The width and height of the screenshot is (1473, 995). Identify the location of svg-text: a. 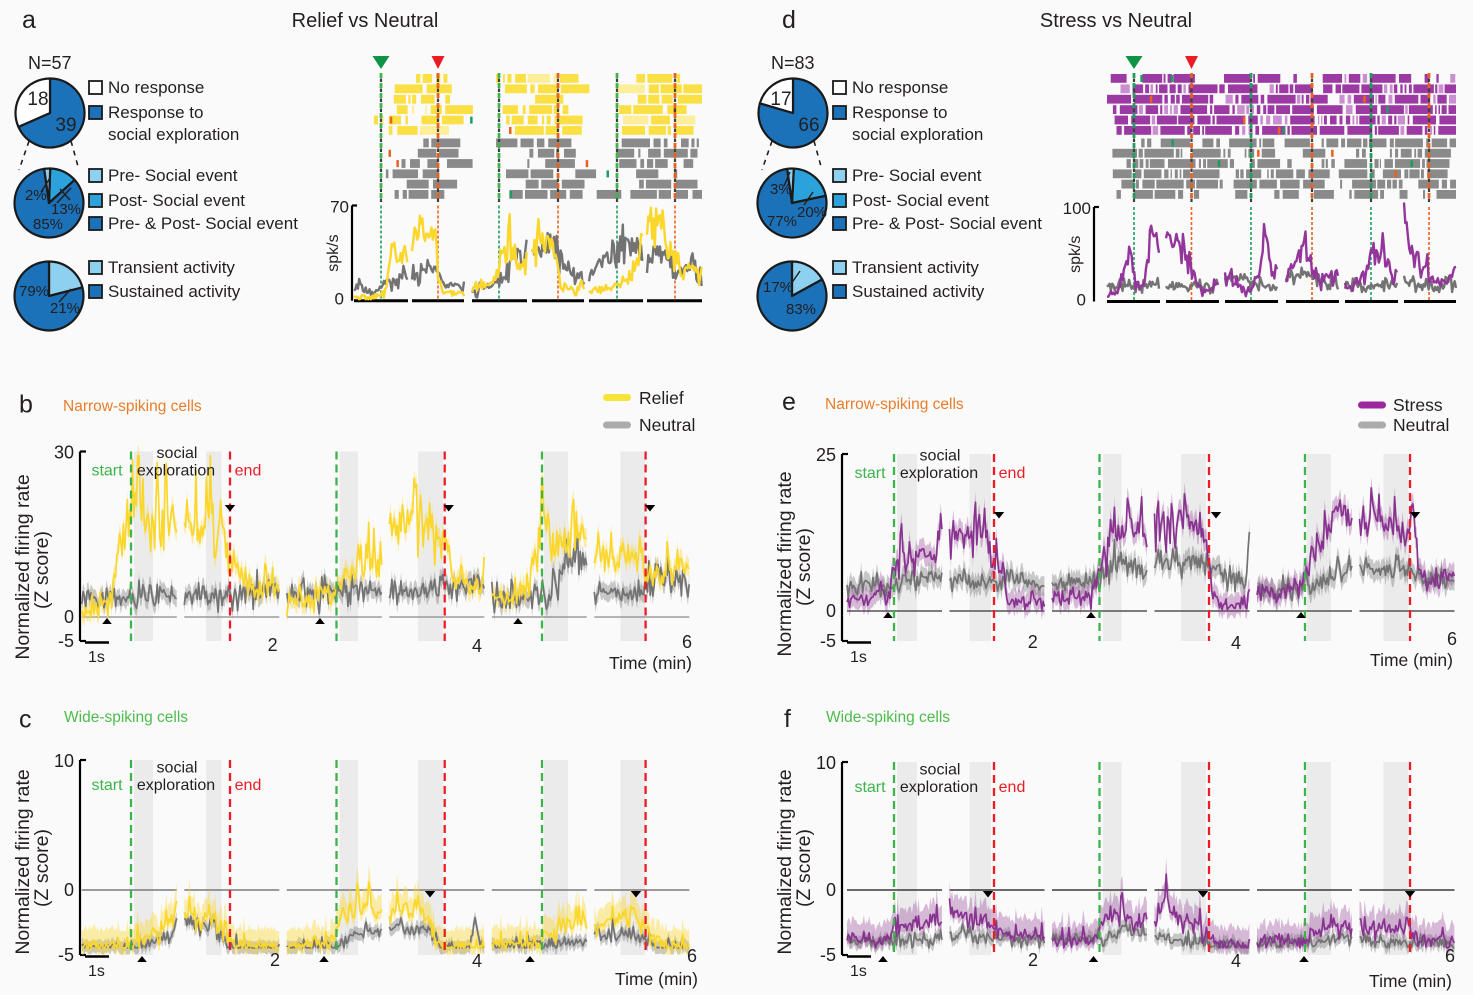
(29, 20).